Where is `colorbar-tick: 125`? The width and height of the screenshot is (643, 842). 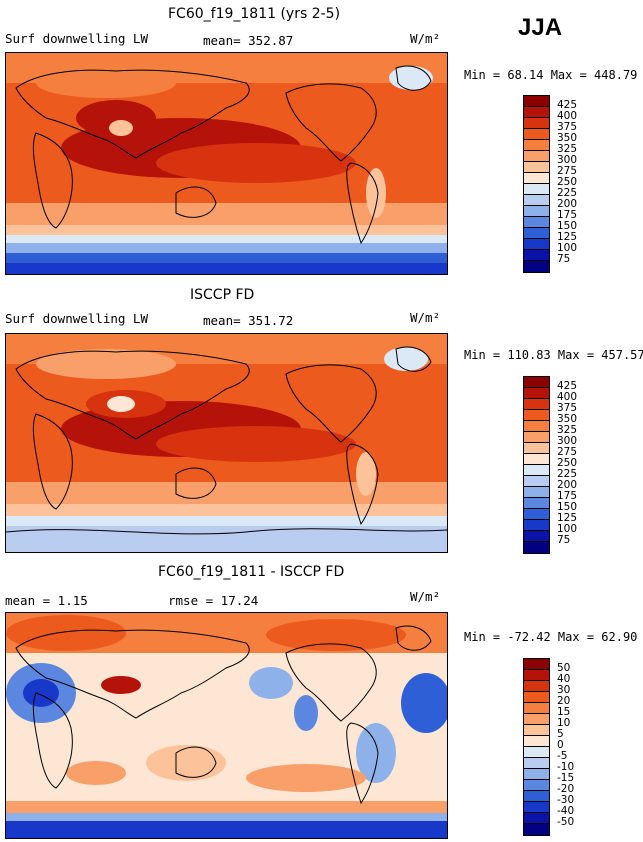
colorbar-tick: 125 is located at coordinates (567, 518).